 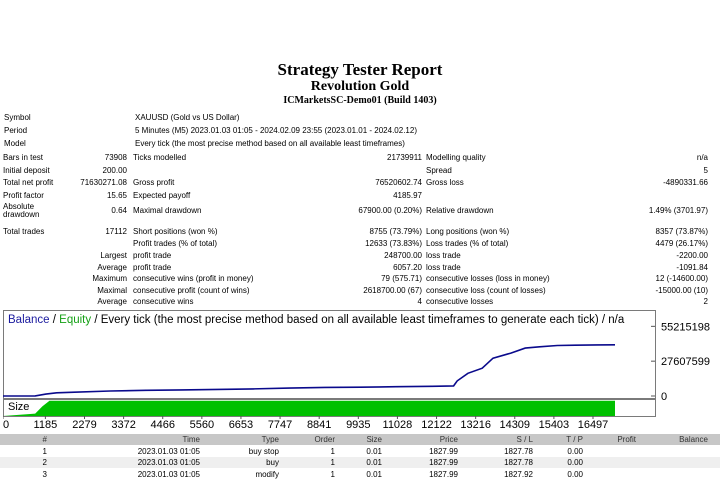 What do you see at coordinates (358, 425) in the screenshot?
I see `x-tick-label: 9935` at bounding box center [358, 425].